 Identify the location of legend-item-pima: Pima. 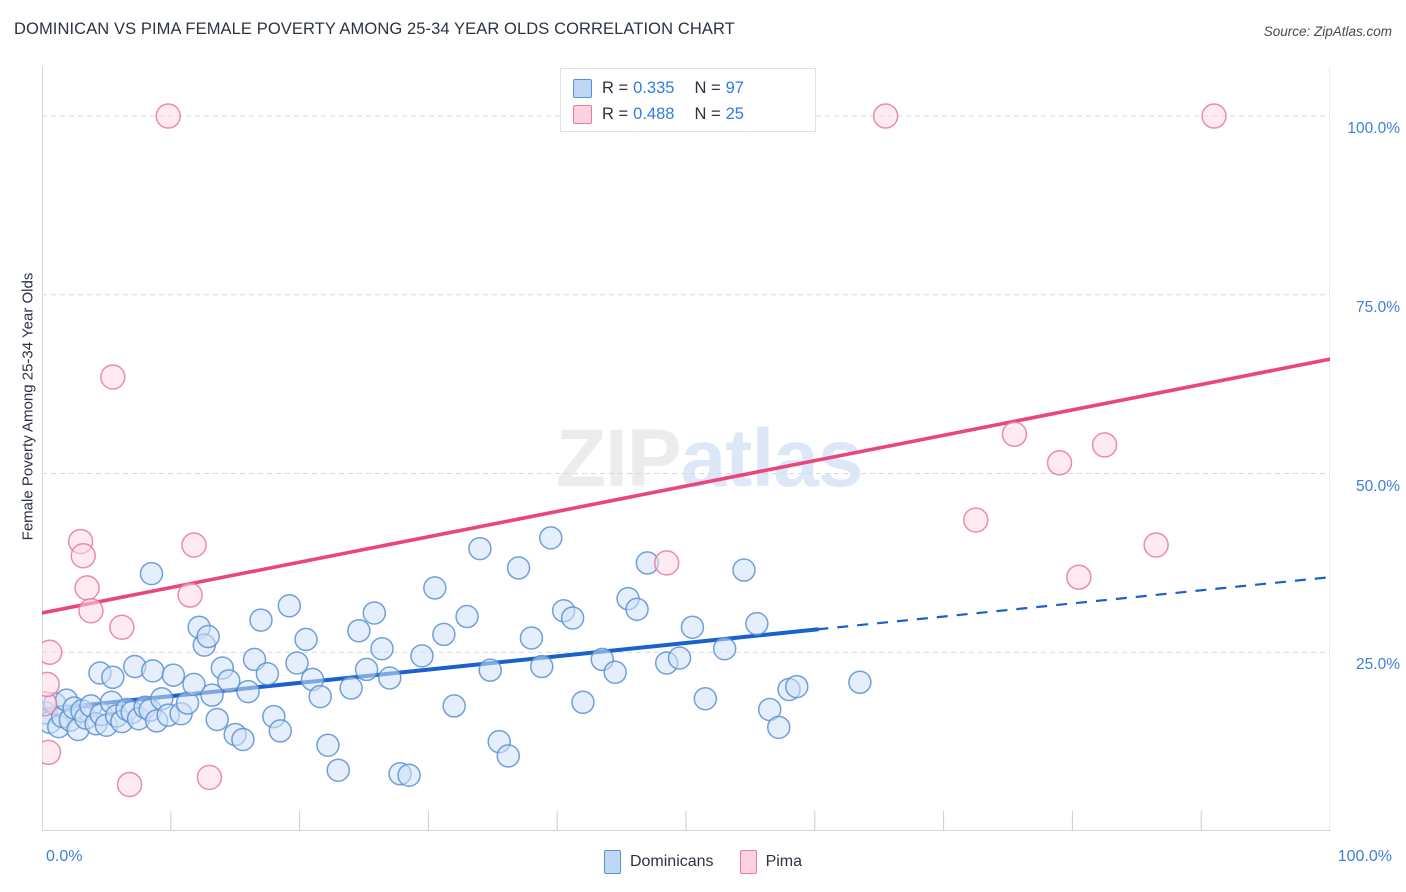
(771, 862).